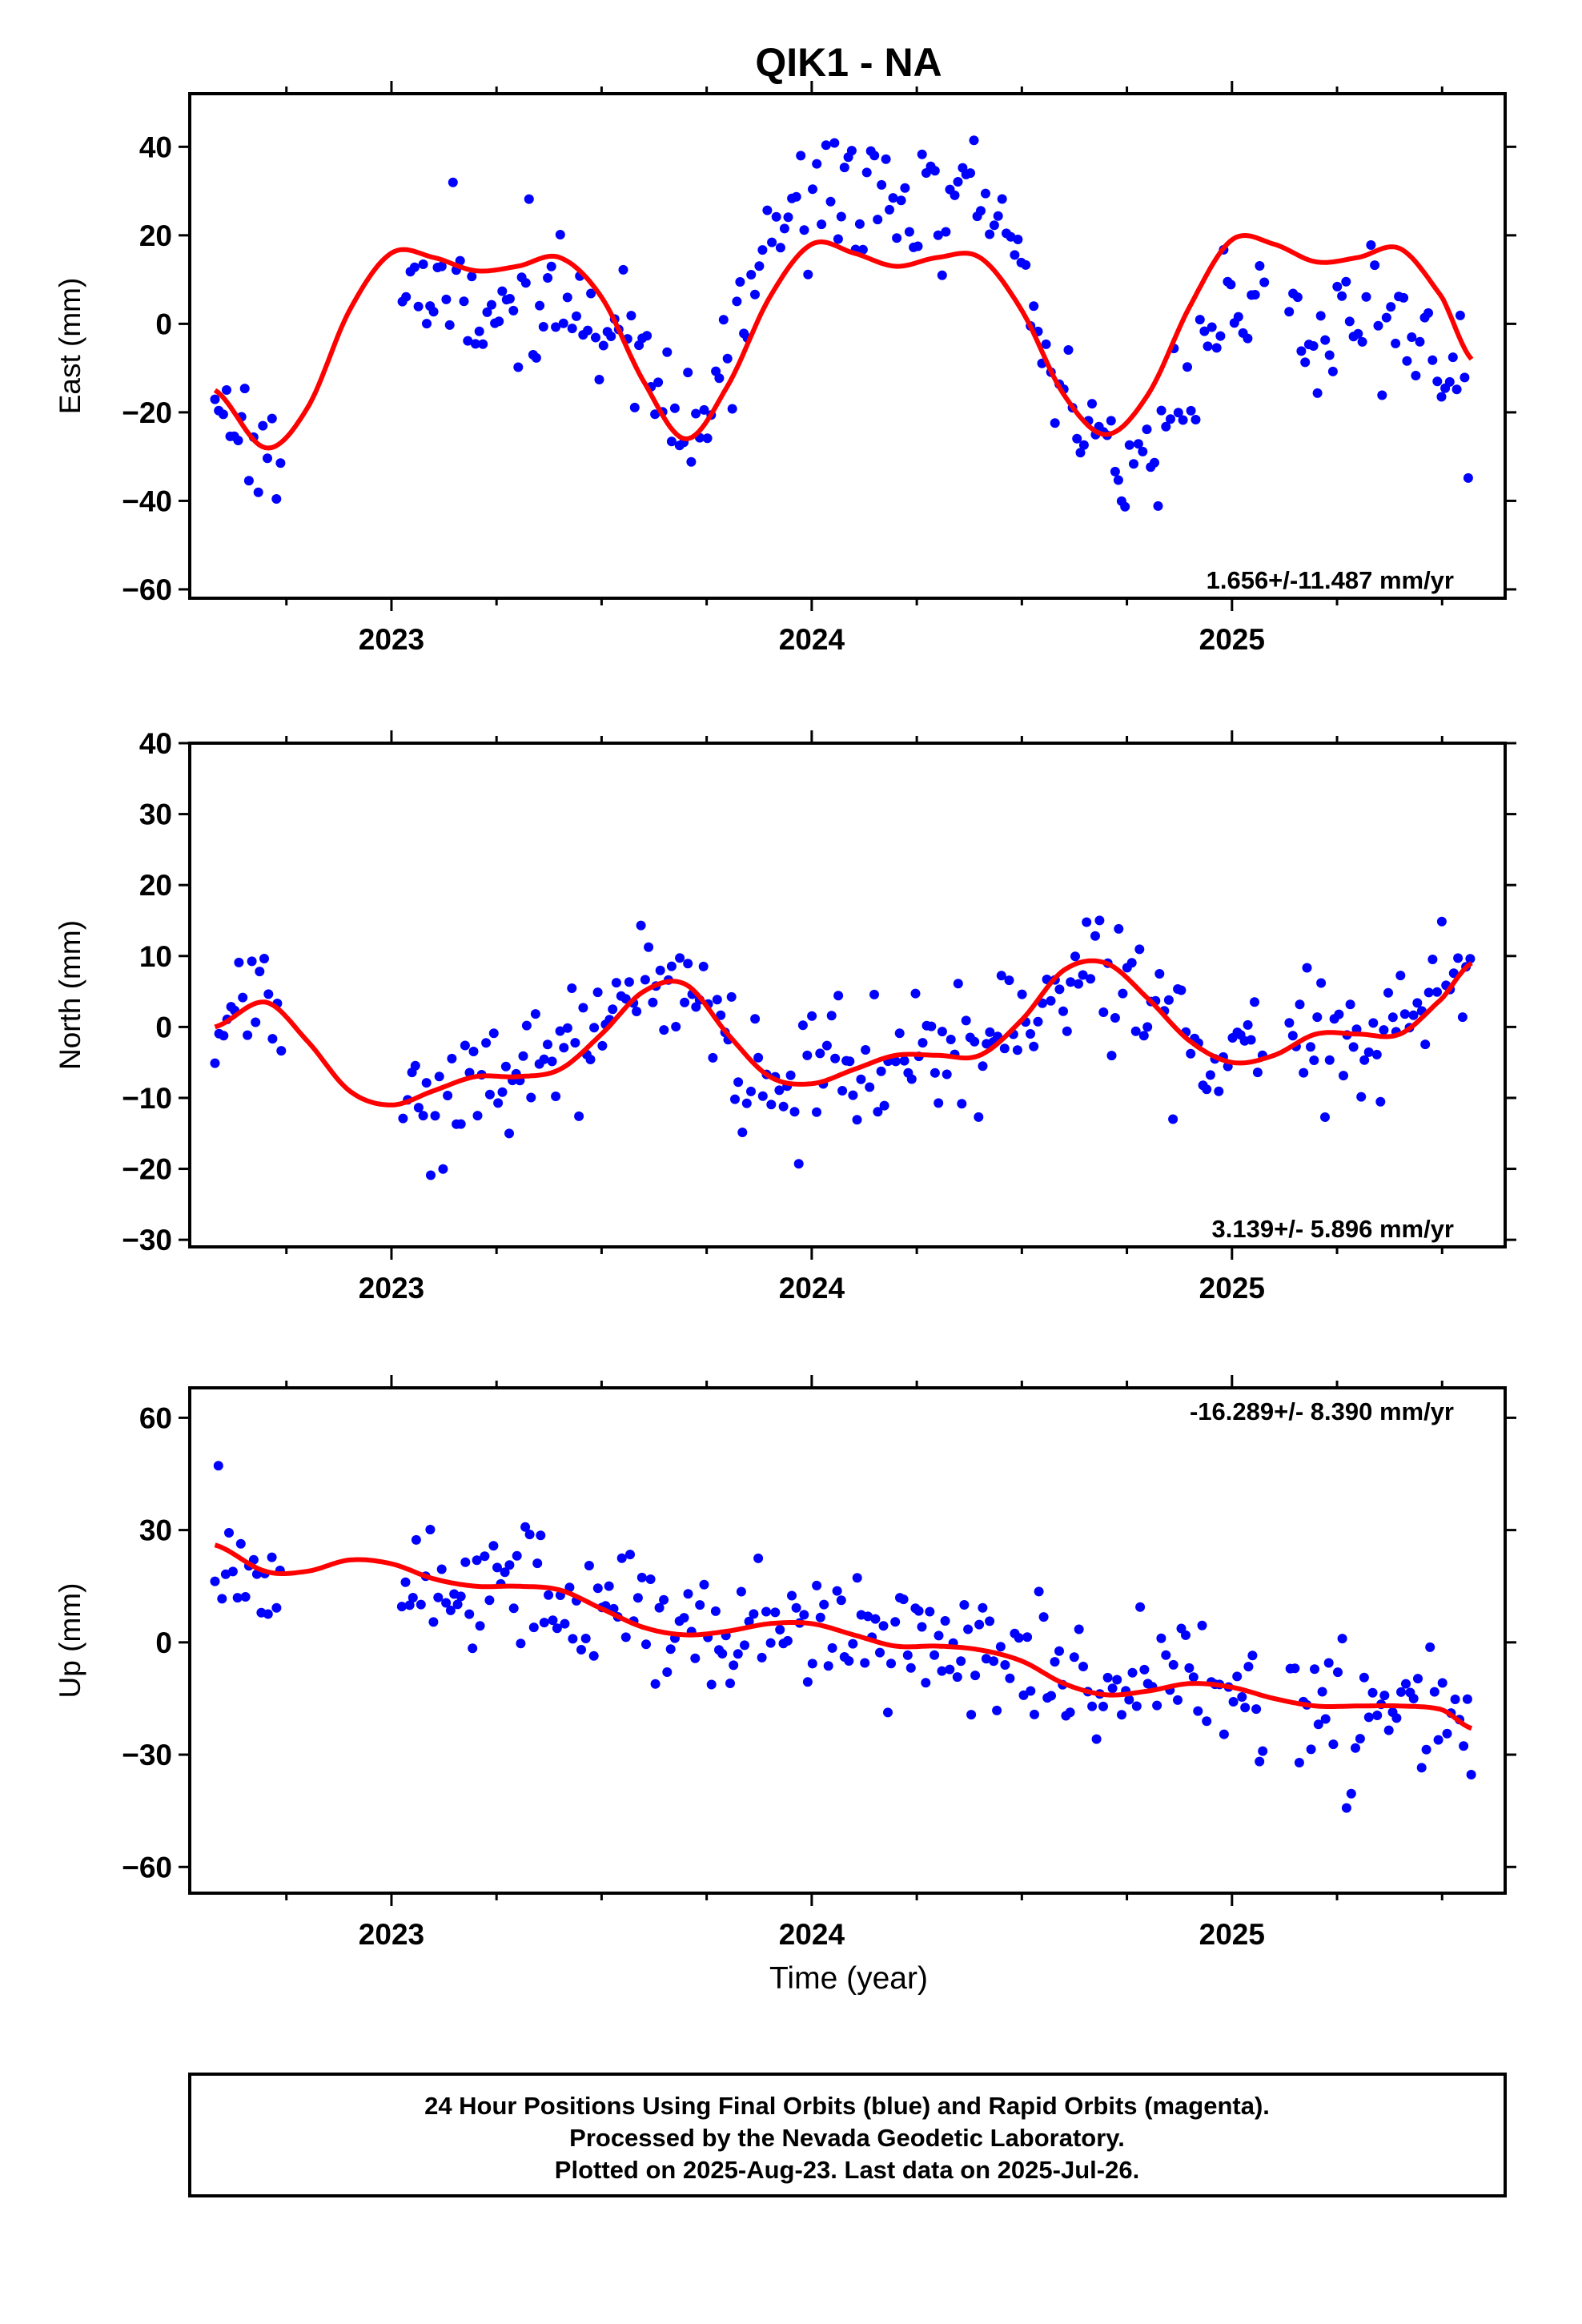  What do you see at coordinates (155, 956) in the screenshot?
I see `y-tick-label: 10` at bounding box center [155, 956].